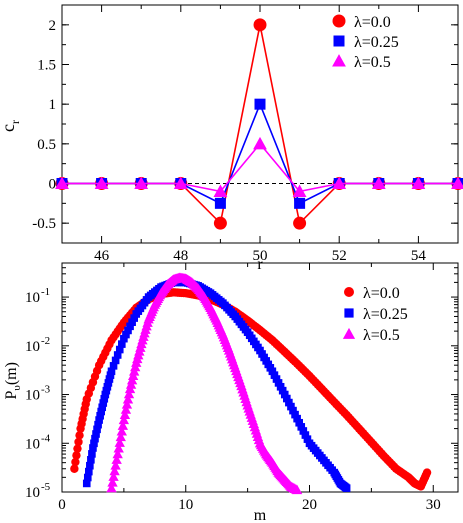 The height and width of the screenshot is (523, 463). I want to click on y-tick-label: 1.5, so click(46, 66).